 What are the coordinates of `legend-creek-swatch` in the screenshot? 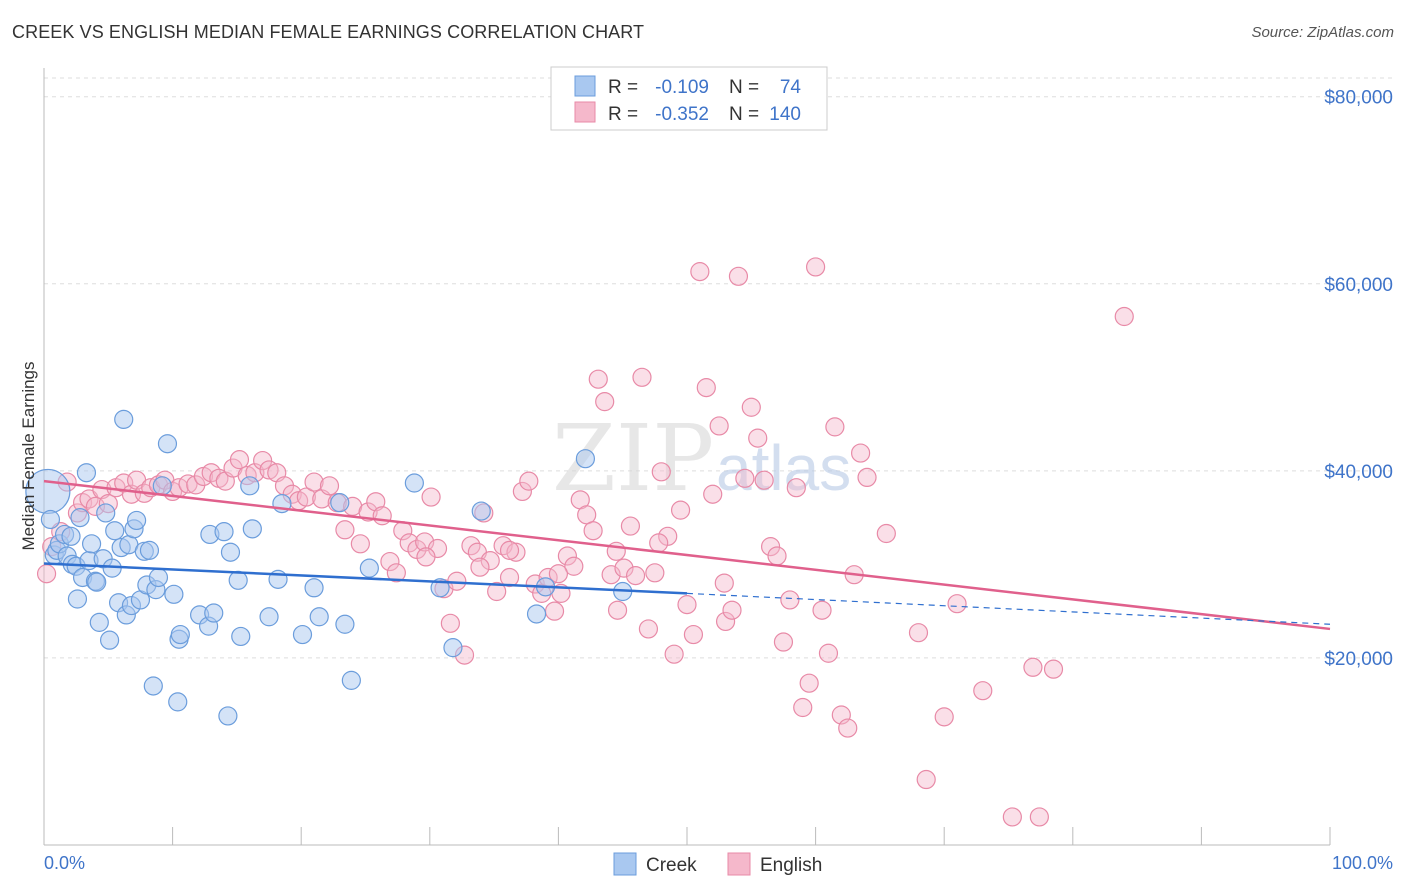 It's located at (585, 86).